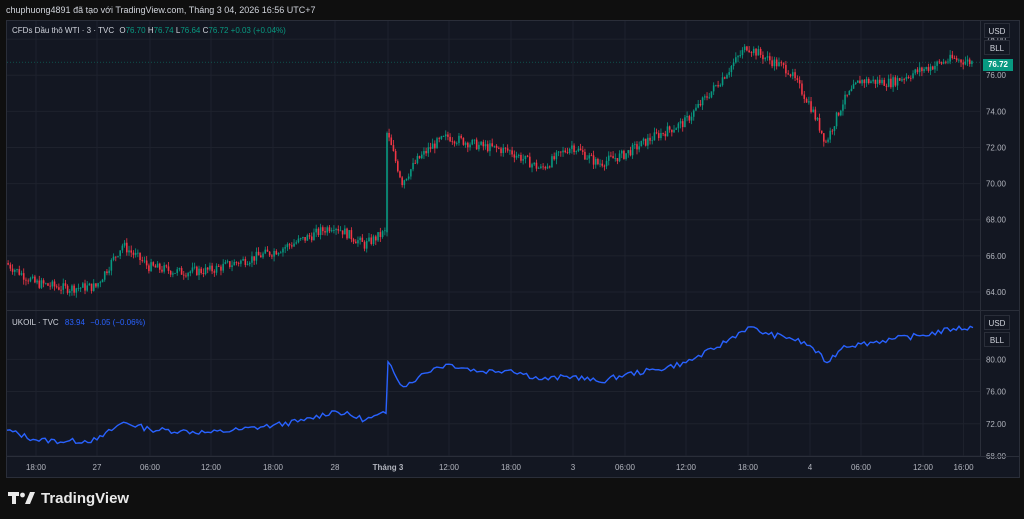  I want to click on x-tick-label: 12:00, so click(686, 467).